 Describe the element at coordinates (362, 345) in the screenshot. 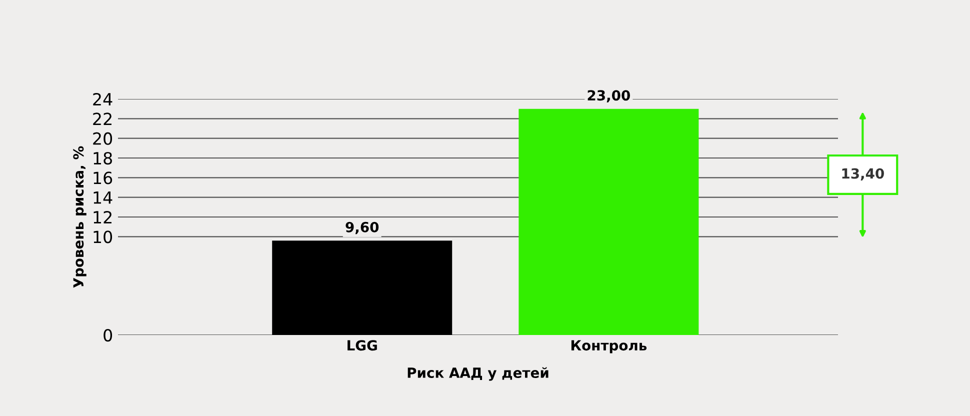

I see `x-tick-label: LGG` at that location.